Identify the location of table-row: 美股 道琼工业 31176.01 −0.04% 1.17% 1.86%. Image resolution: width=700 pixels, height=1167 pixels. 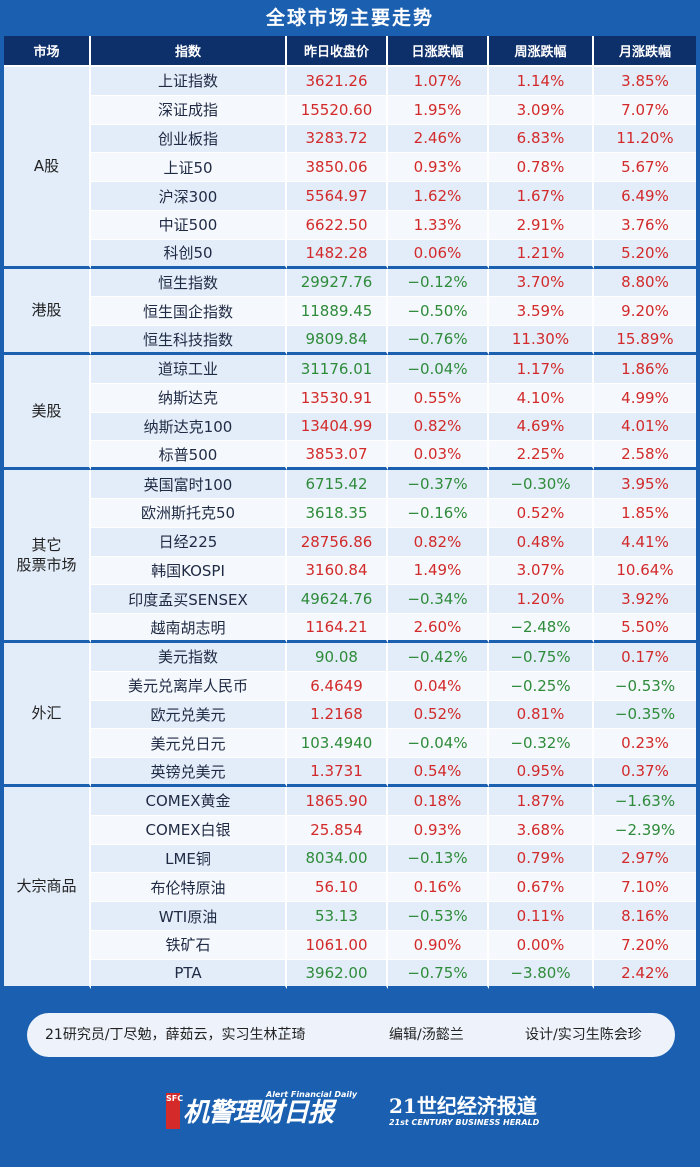
(350, 412).